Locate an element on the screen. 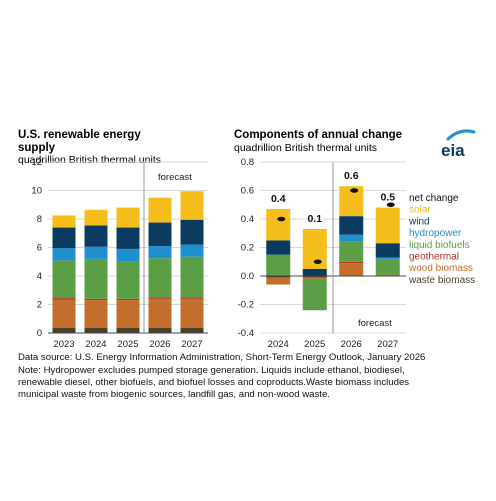 Image resolution: width=496 pixels, height=501 pixels. right-chart-title: Components of annual change is located at coordinates (318, 135).